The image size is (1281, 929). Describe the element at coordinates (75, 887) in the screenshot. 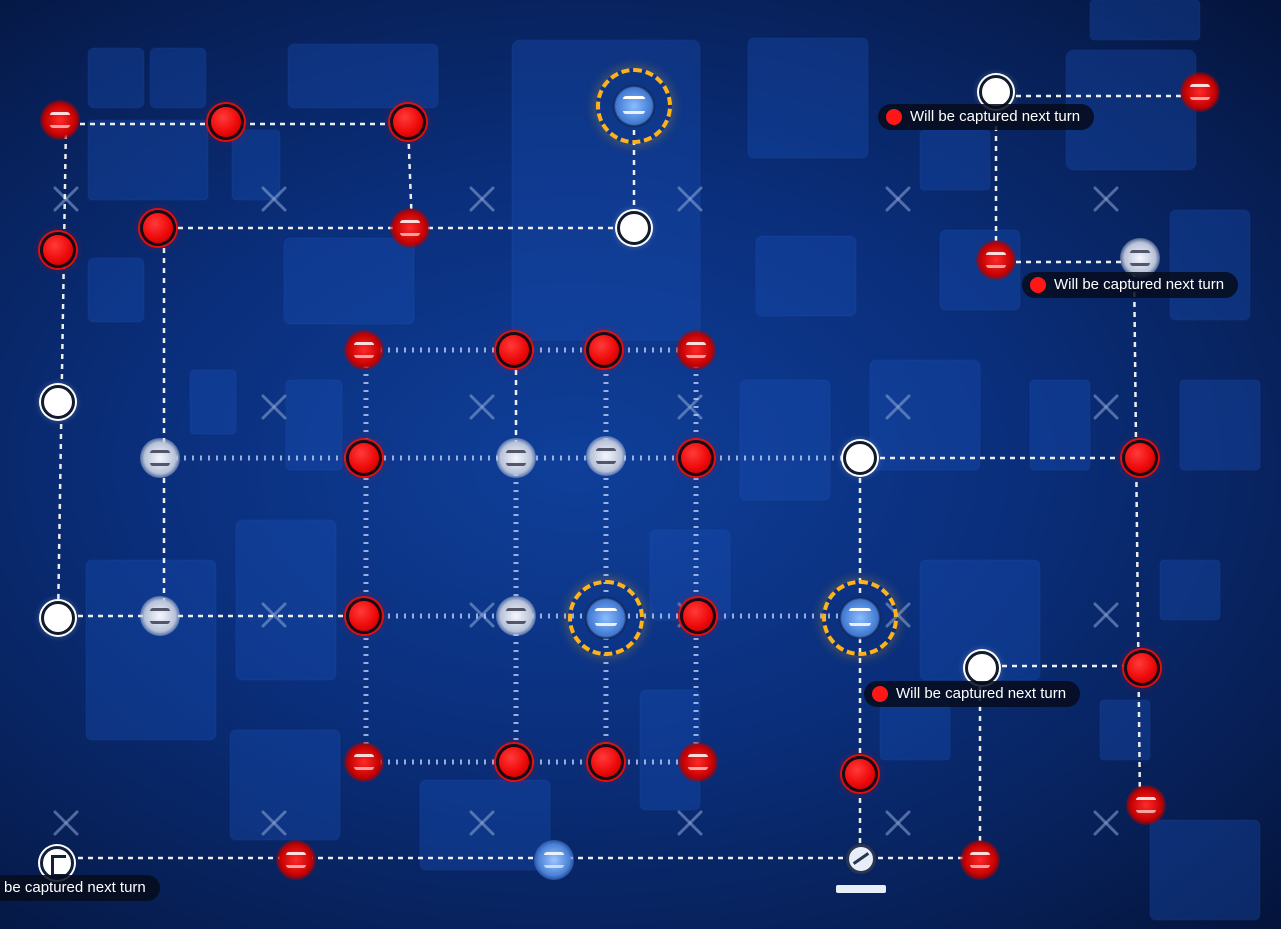

I see `tooltip-text: be captured next turn` at that location.